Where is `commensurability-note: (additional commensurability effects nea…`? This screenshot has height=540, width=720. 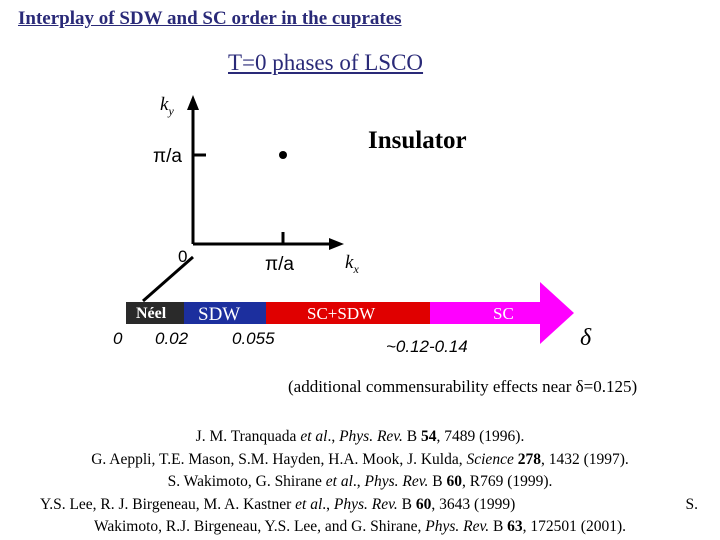 commensurability-note: (additional commensurability effects nea… is located at coordinates (463, 386).